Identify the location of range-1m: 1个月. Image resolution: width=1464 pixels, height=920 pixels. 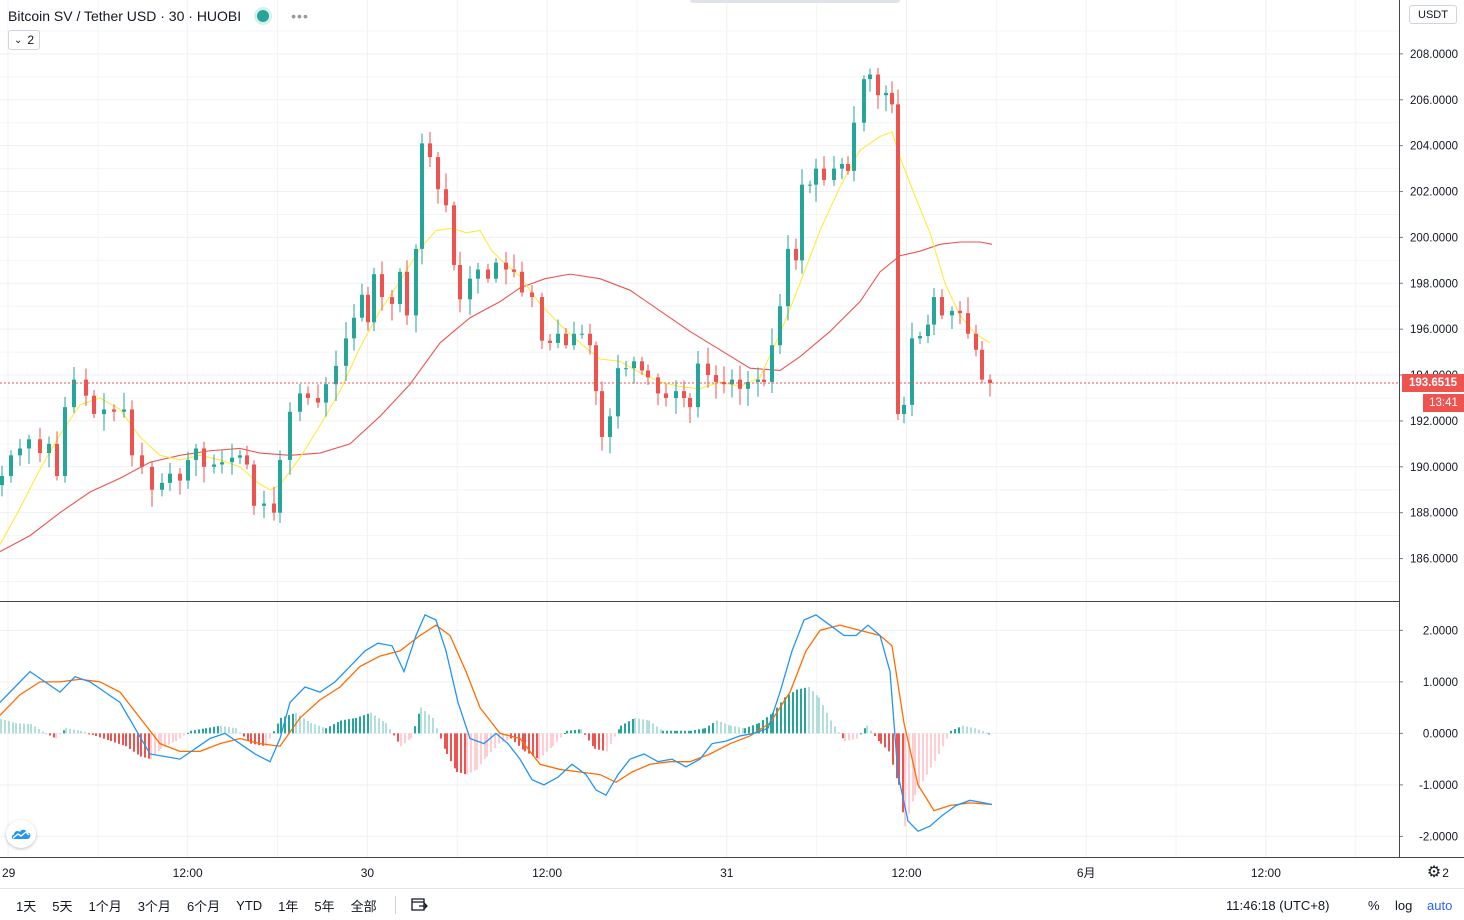
(105, 906).